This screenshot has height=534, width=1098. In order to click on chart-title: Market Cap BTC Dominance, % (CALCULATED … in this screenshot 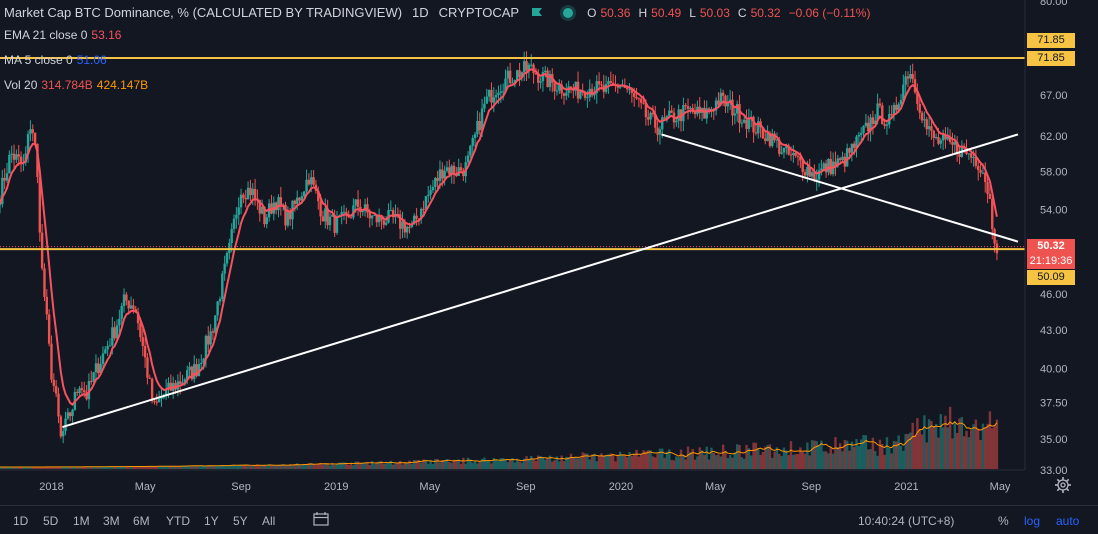, I will do `click(203, 12)`.